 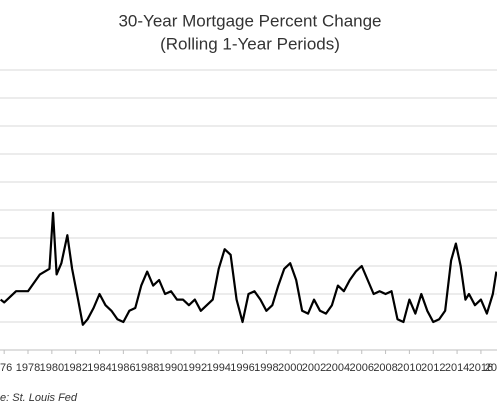 What do you see at coordinates (249, 20) in the screenshot?
I see `chart-title: 30-Year Mortgage Percent Change` at bounding box center [249, 20].